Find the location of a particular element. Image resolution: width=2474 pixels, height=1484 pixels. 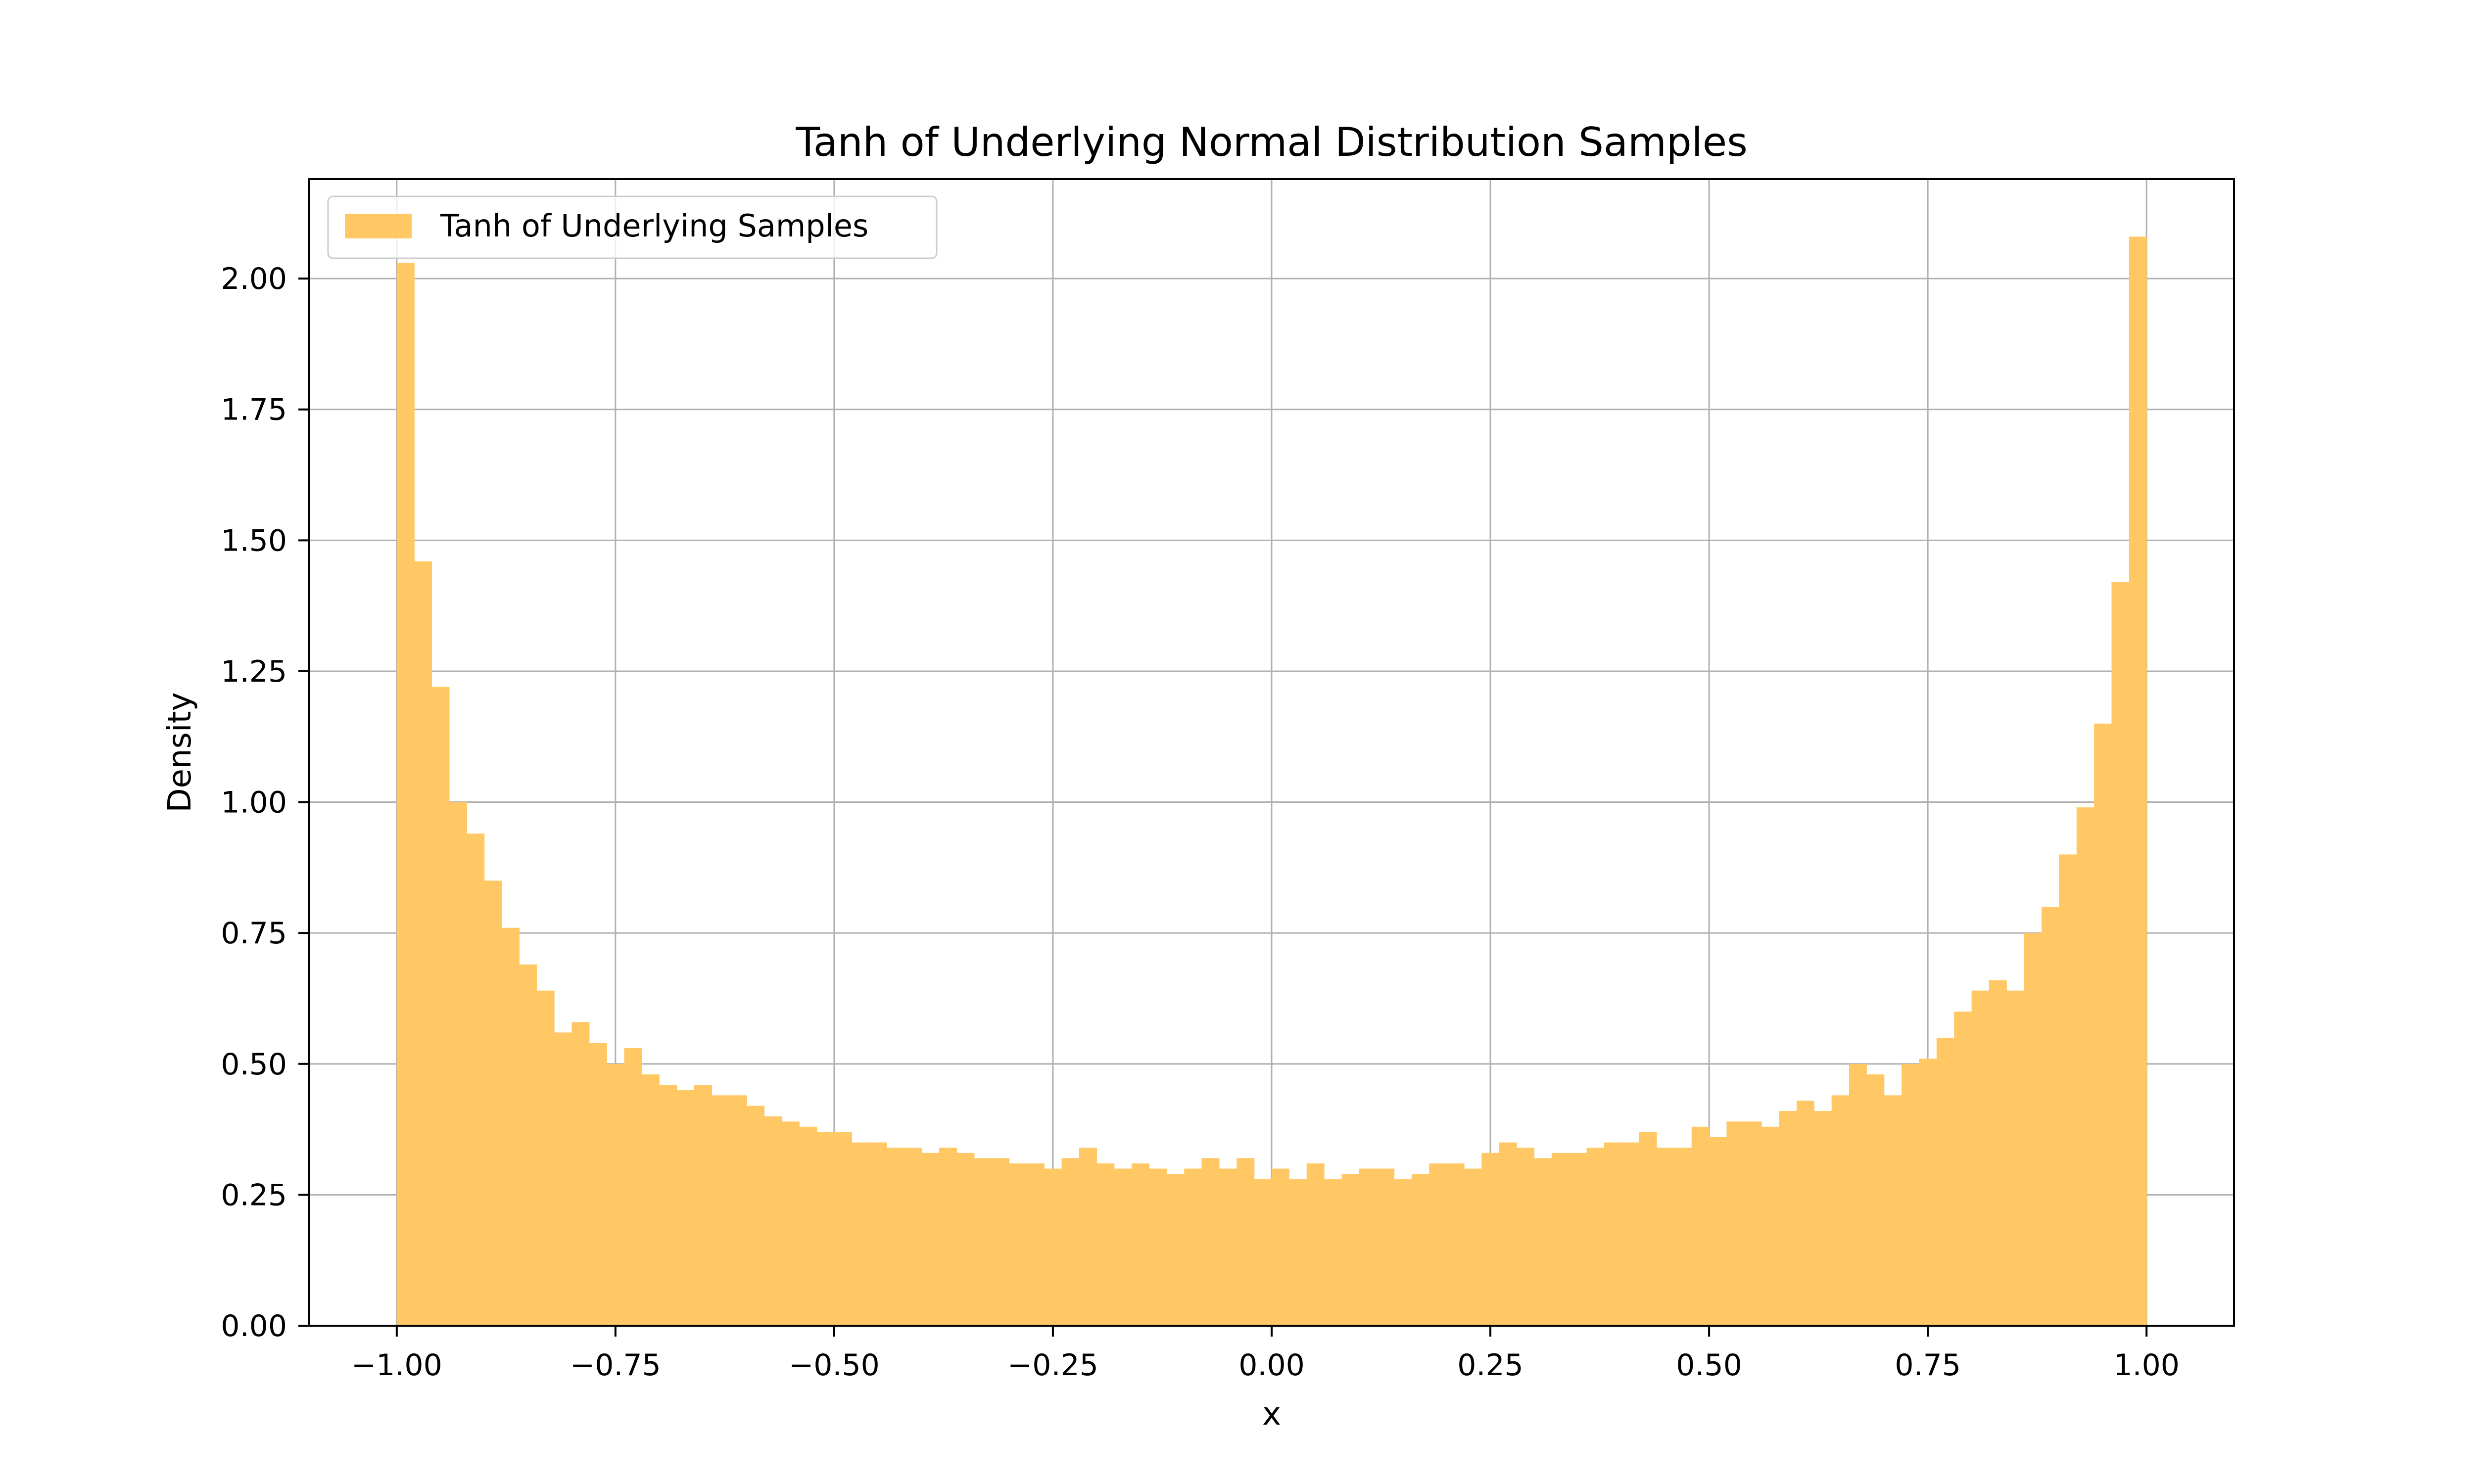

legend-swatch is located at coordinates (379, 226).